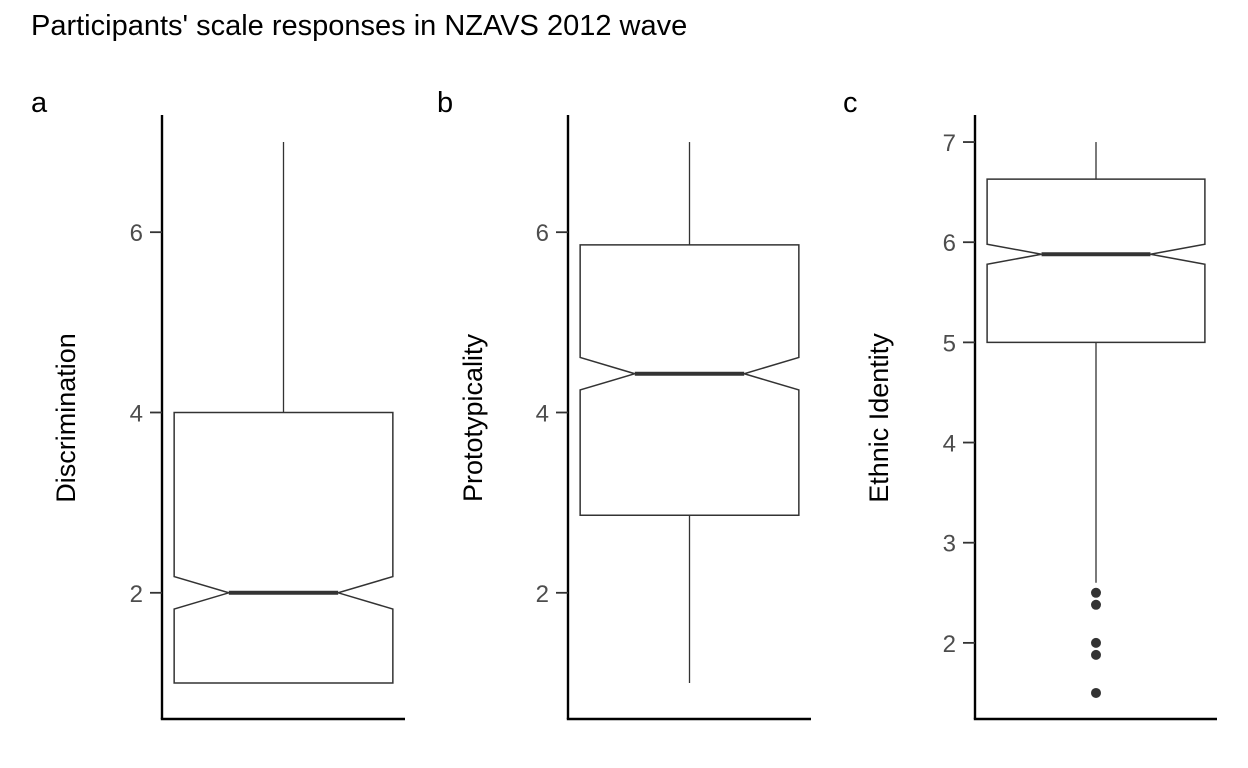  I want to click on y-tick-label: 7, so click(949, 143).